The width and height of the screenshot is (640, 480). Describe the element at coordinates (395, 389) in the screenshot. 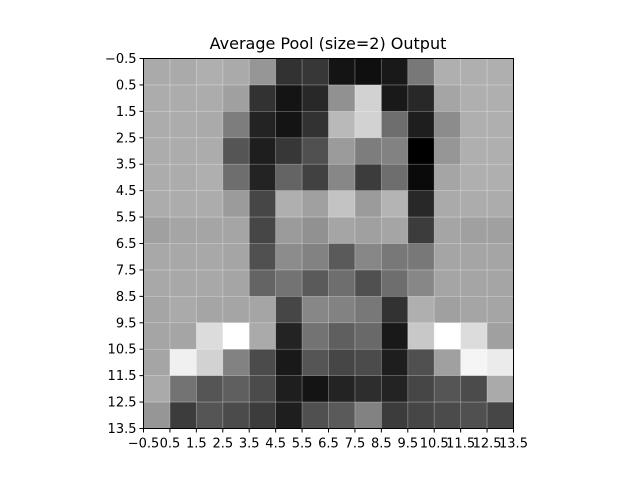

I see `heatmap-cell-r12-c9` at that location.